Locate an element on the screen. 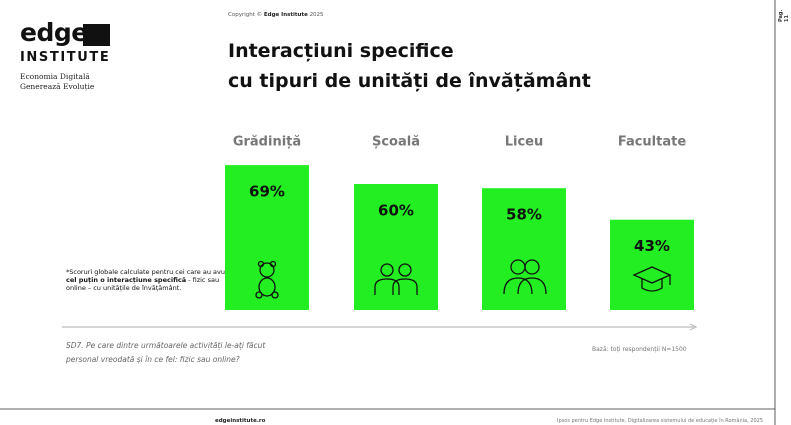 Image resolution: width=791 pixels, height=425 pixels. tagline: Economia Digitală is located at coordinates (55, 76).